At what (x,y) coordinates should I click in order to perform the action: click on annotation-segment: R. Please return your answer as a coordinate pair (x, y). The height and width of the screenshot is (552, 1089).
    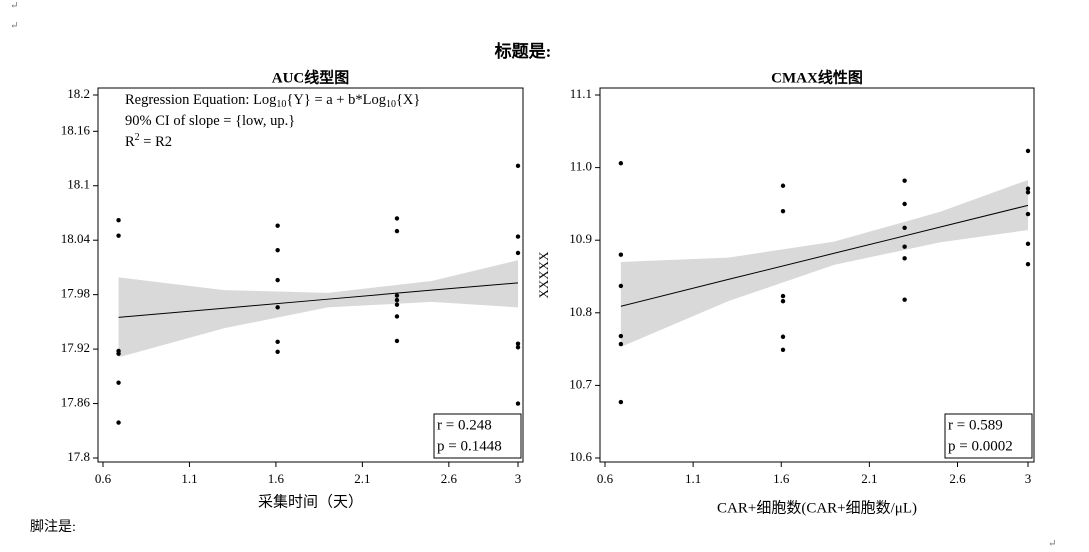
    Looking at the image, I should click on (130, 142).